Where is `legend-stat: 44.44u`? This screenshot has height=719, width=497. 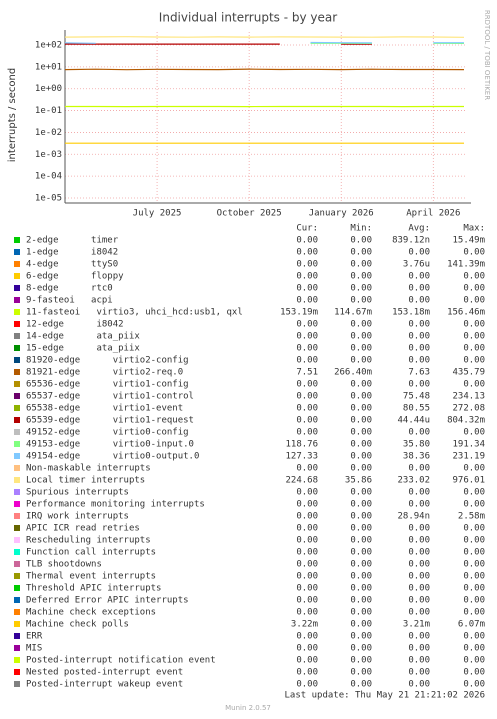 legend-stat: 44.44u is located at coordinates (413, 421).